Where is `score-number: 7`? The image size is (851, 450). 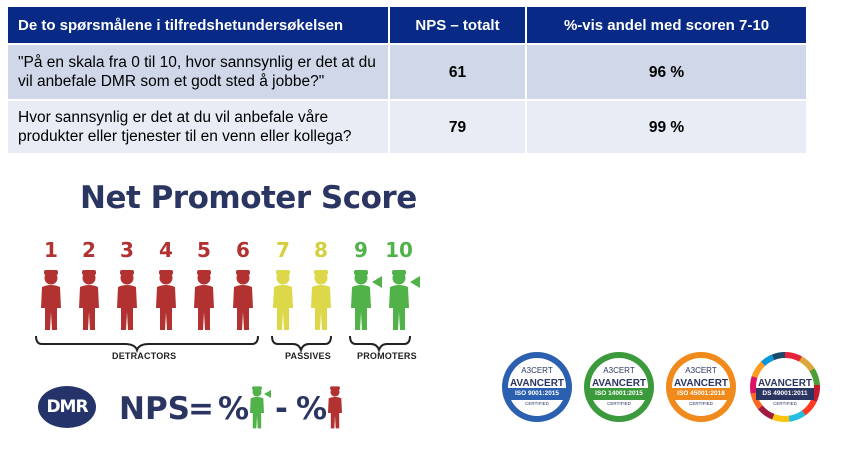
score-number: 7 is located at coordinates (283, 250).